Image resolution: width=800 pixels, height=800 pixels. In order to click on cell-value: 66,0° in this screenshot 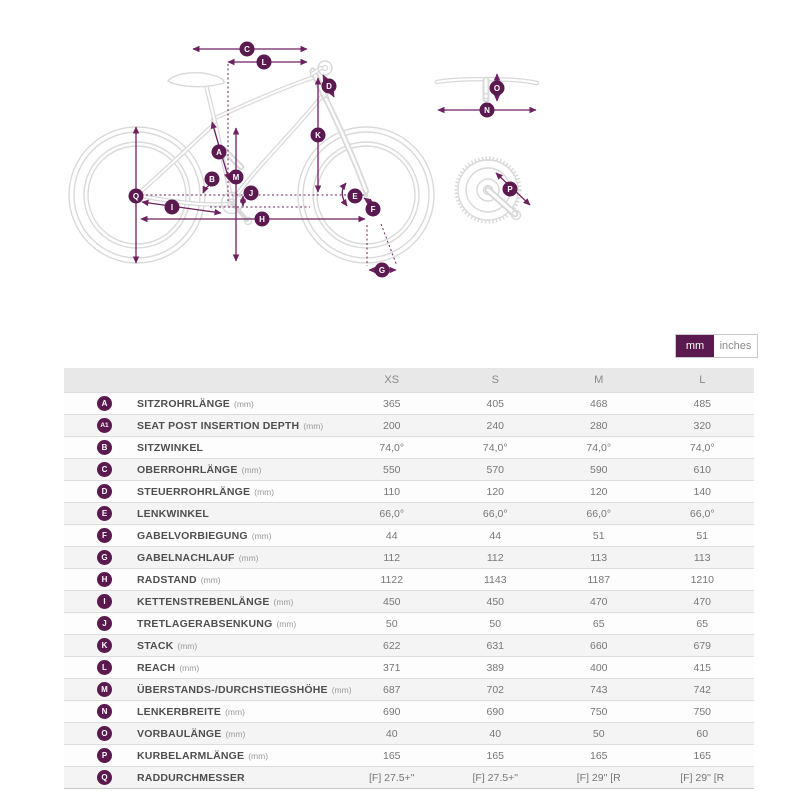, I will do `click(392, 513)`.